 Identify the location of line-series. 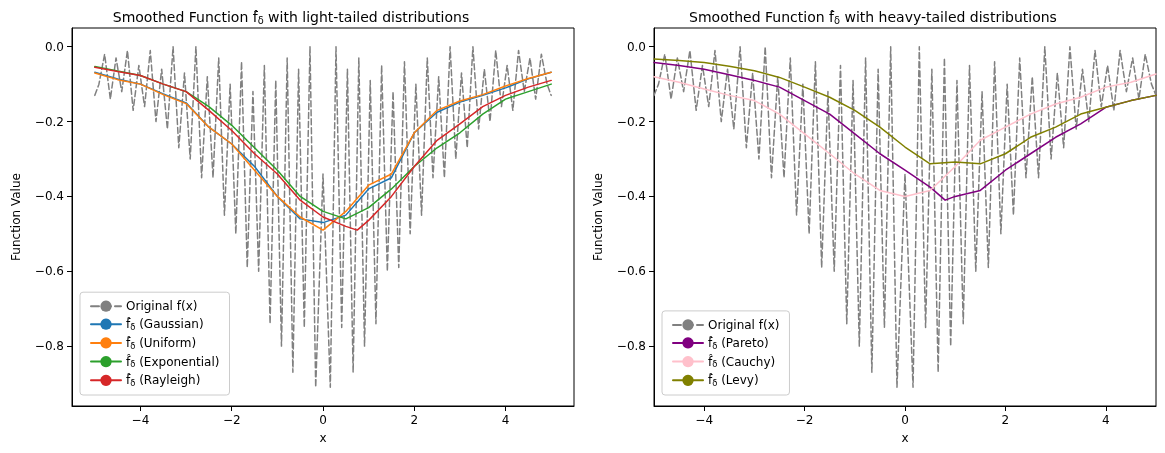
(905, 111).